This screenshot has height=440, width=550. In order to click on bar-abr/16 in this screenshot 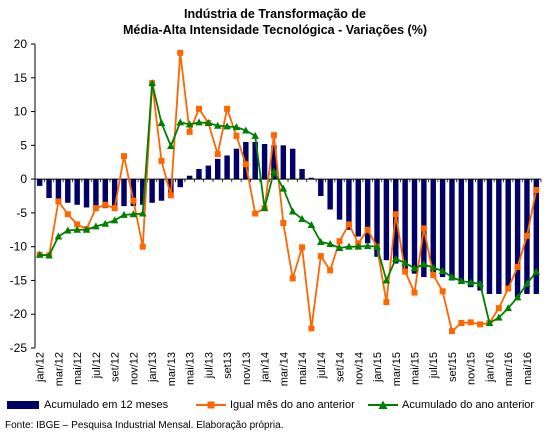, I will do `click(517, 238)`.